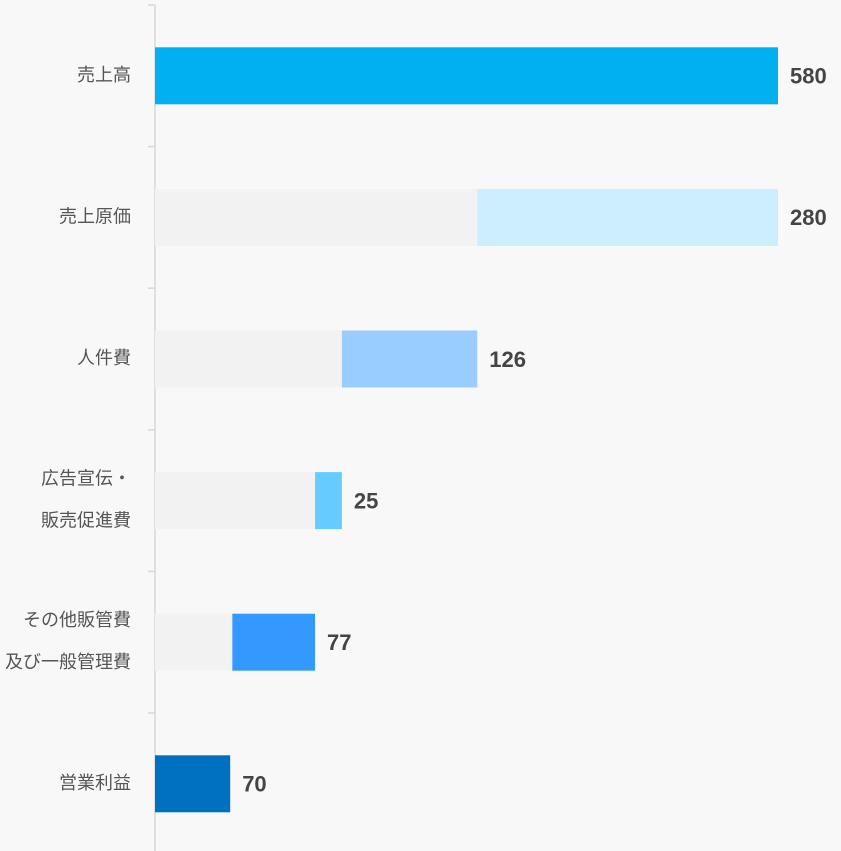  I want to click on value-label: 580, so click(808, 76).